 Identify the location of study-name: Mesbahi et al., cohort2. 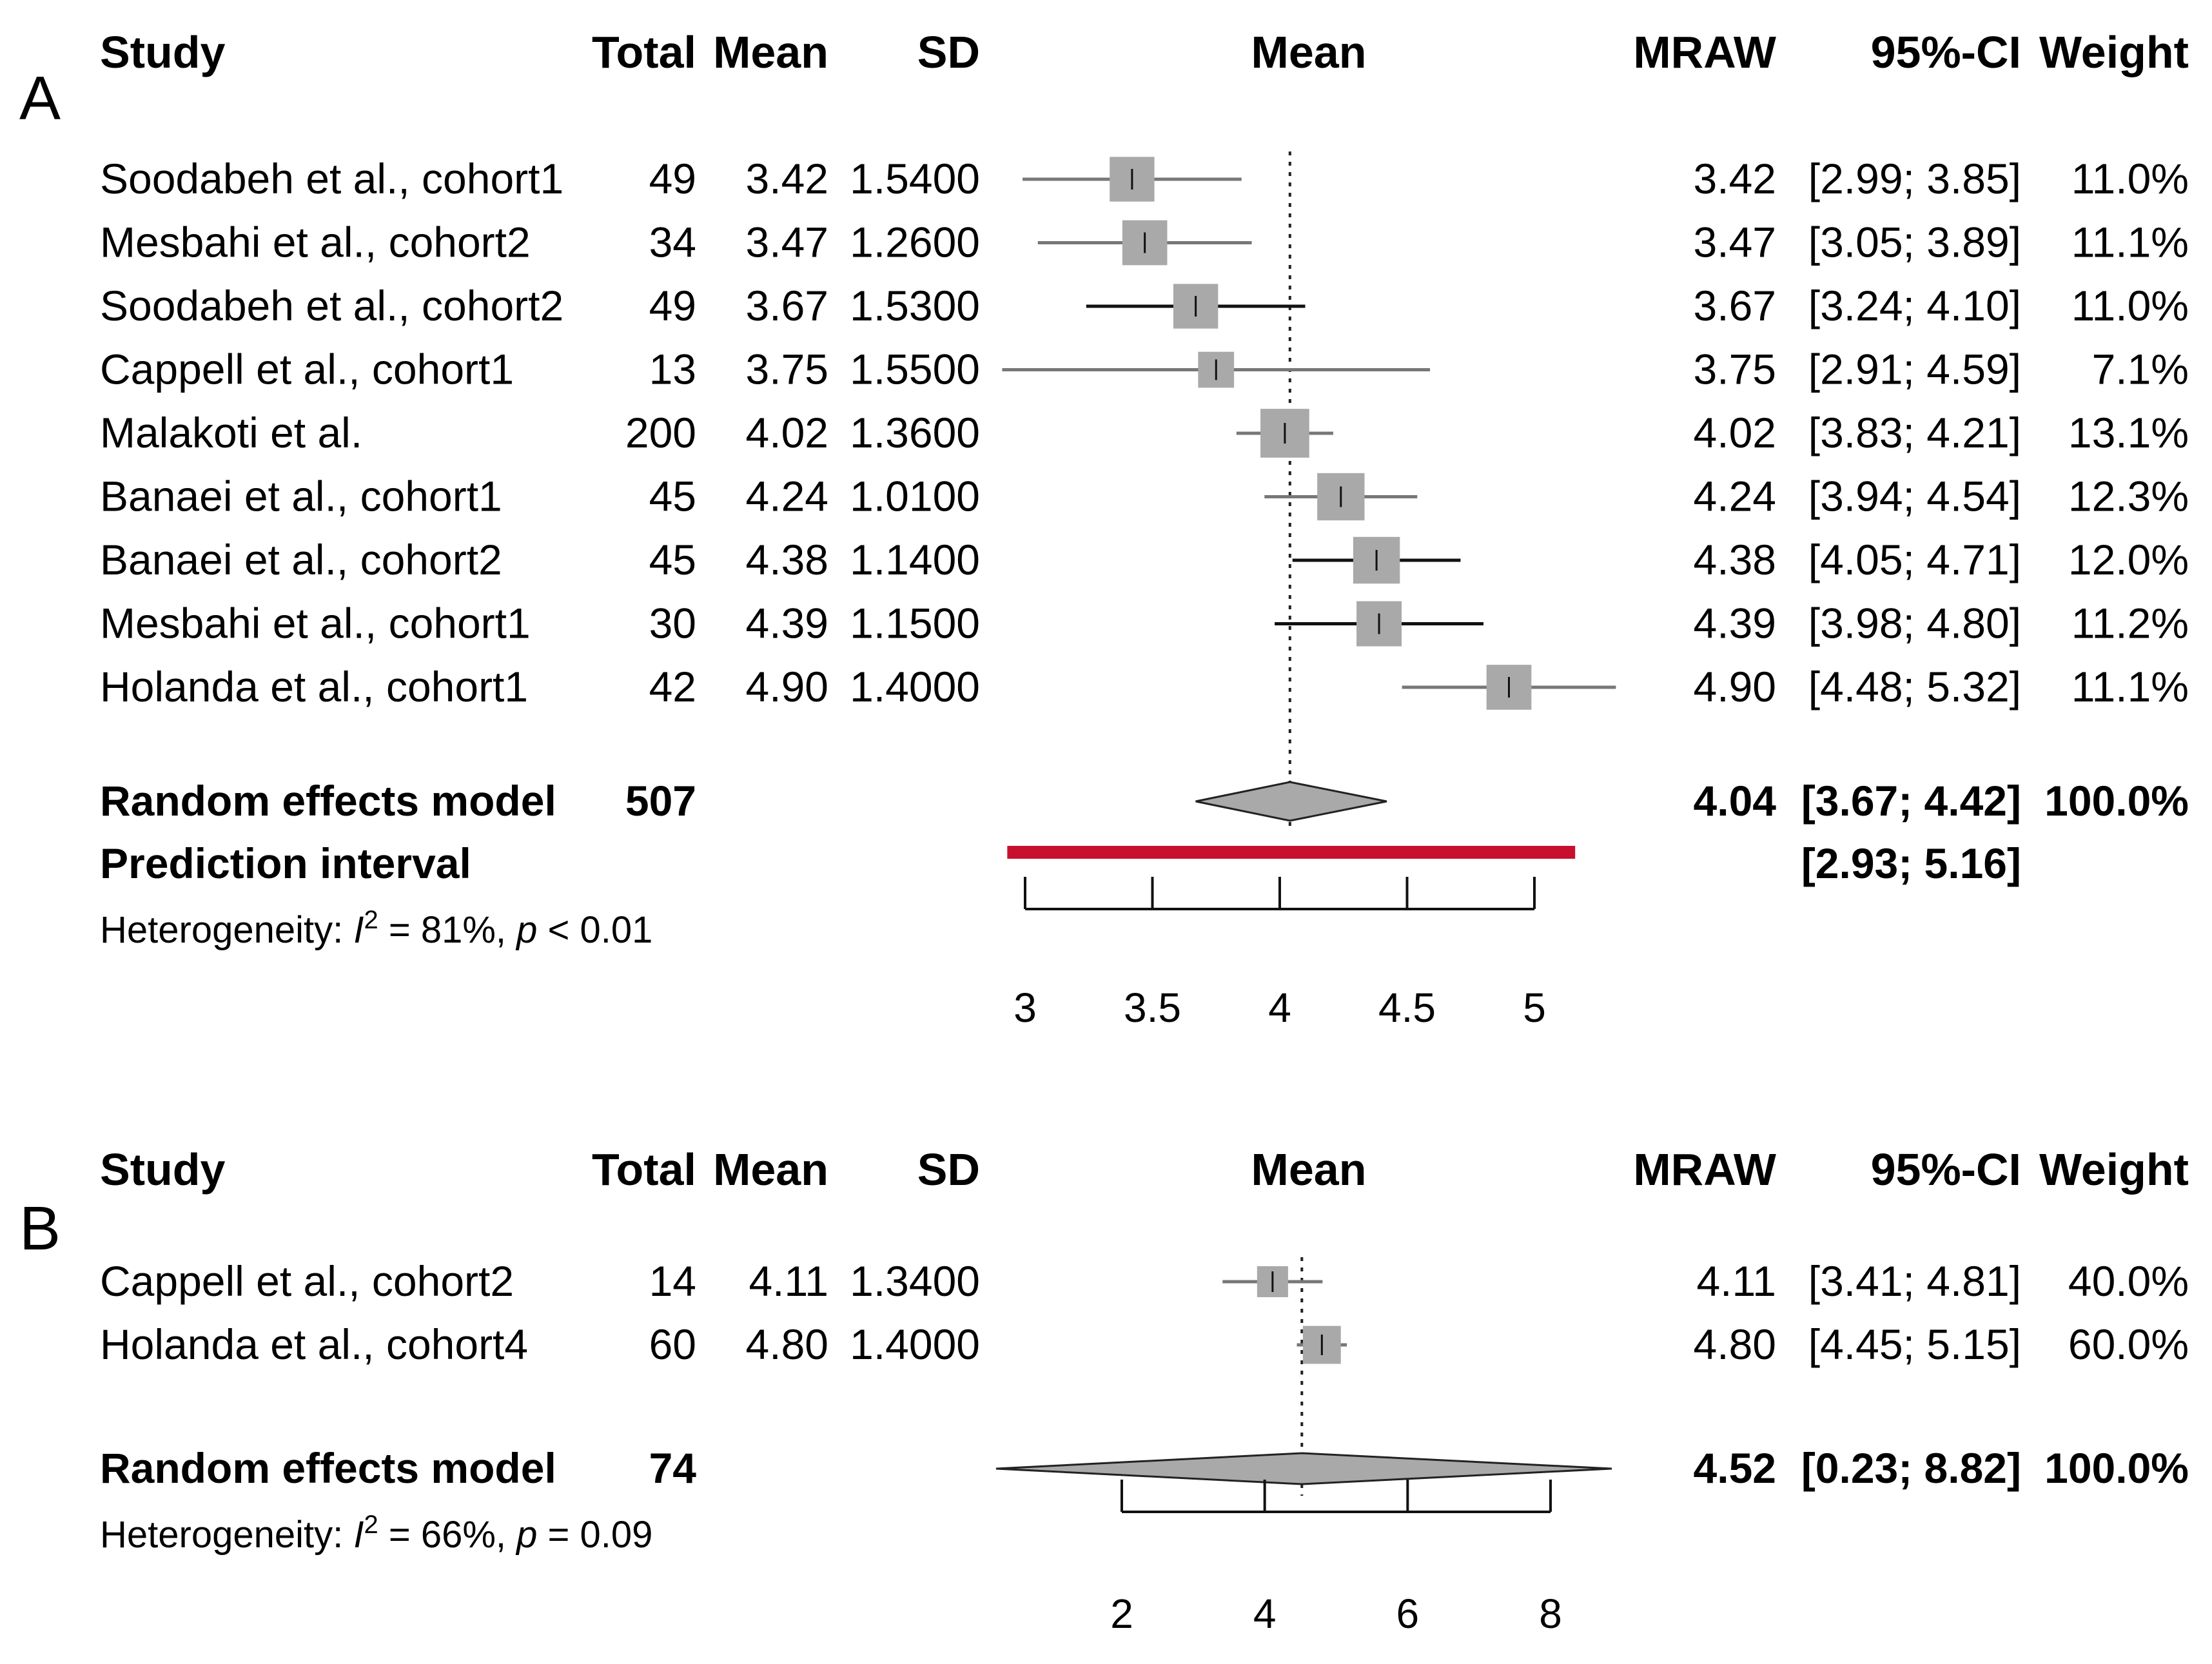
(315, 242).